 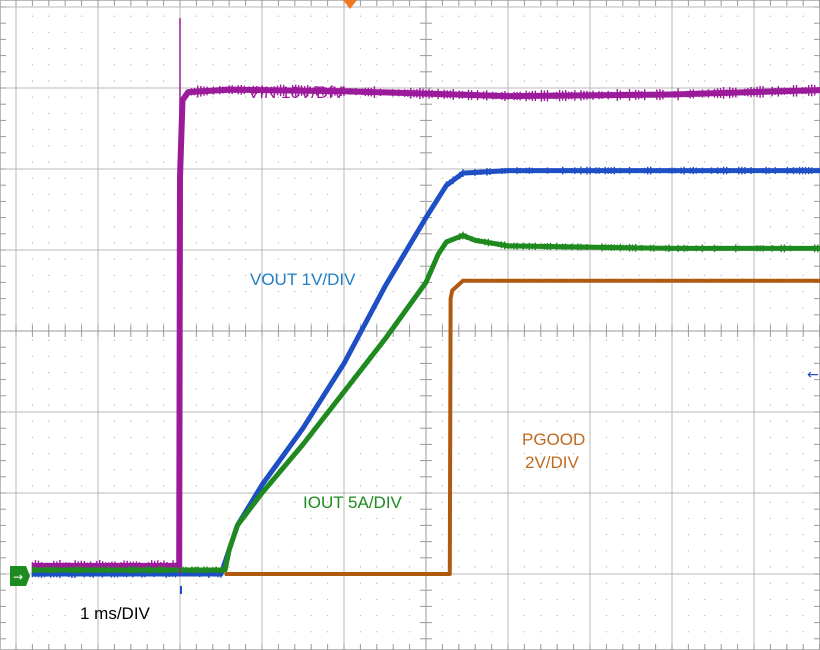 I want to click on vin-scale-label: VIN 10V/DIV, so click(x=296, y=92).